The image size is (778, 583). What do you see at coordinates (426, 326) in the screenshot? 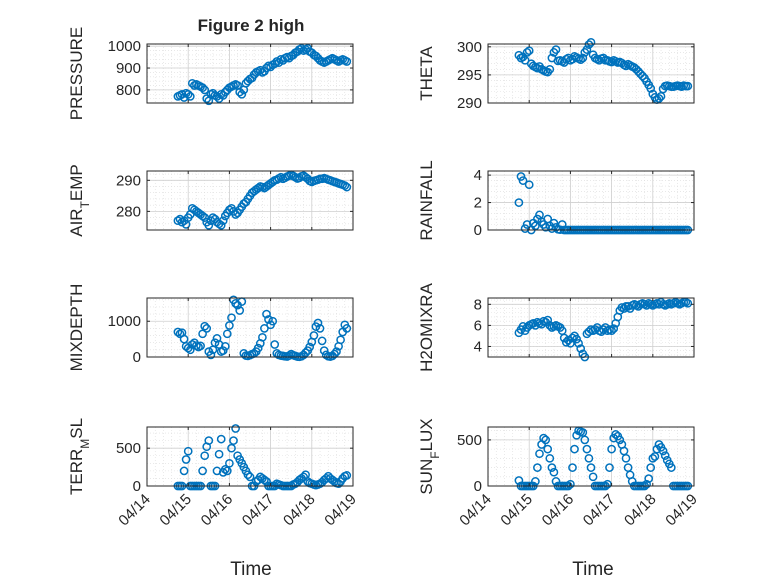
I see `y-axis-label: H2OMIXRA` at bounding box center [426, 326].